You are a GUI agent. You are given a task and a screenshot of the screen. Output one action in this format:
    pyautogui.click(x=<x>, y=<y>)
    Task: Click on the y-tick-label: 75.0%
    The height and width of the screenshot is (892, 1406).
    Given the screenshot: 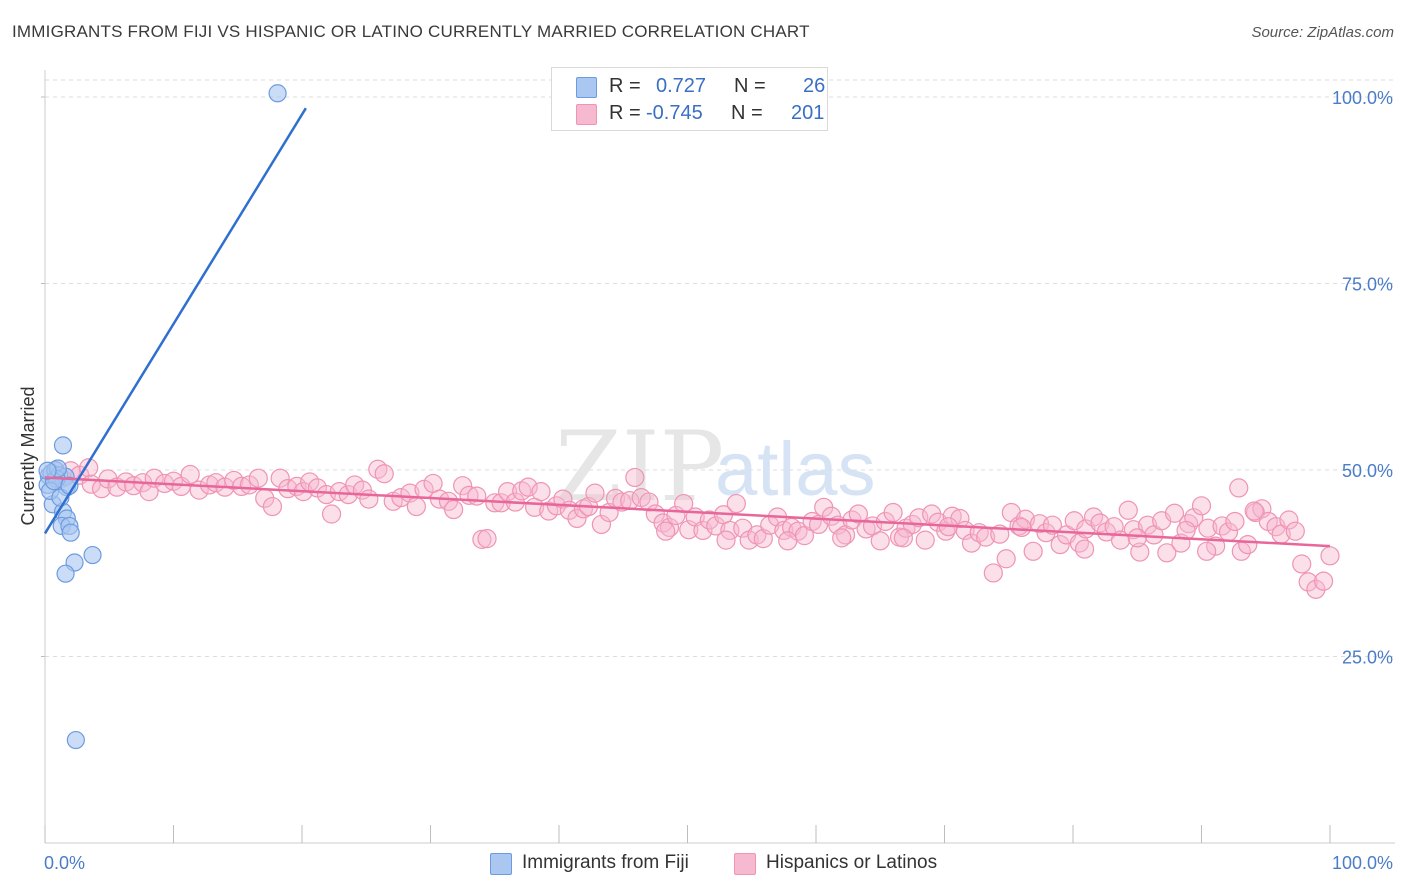 What is the action you would take?
    pyautogui.click(x=1367, y=285)
    